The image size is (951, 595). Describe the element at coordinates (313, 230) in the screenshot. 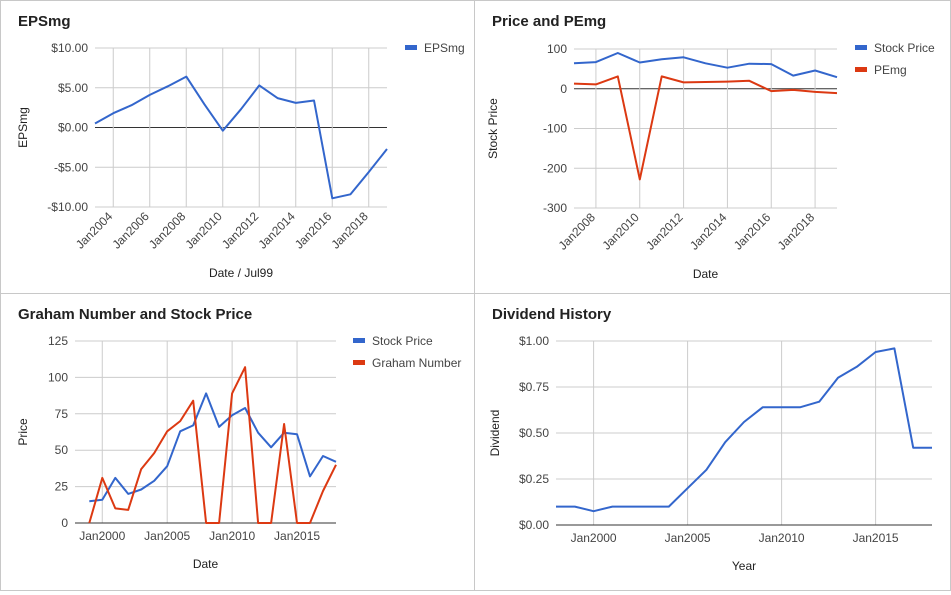

I see `x-tick-label: Jan2016` at that location.